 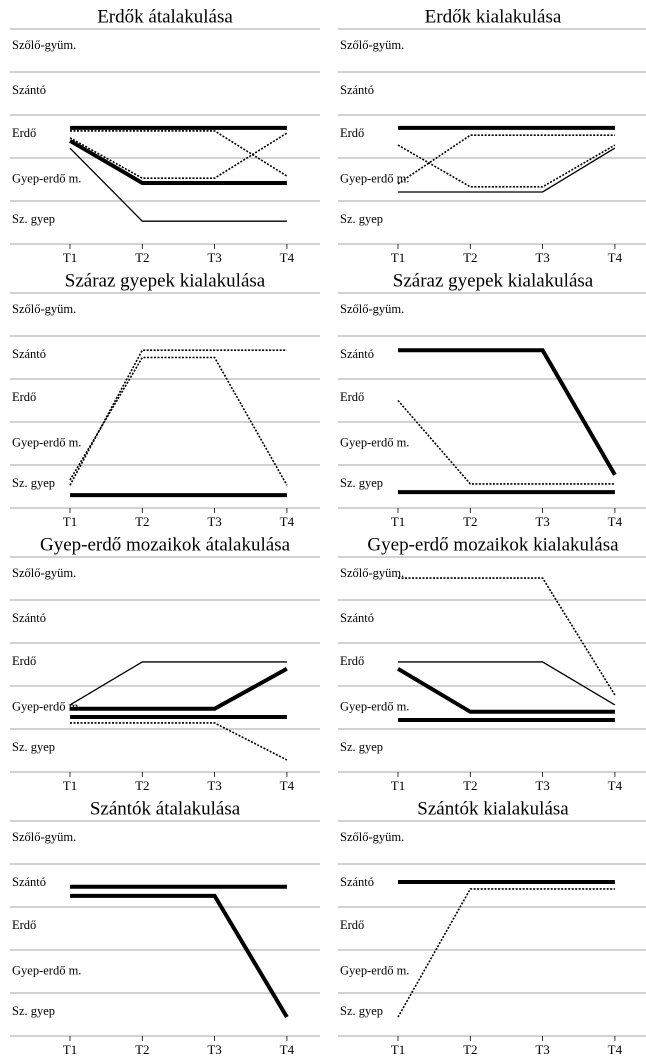 What do you see at coordinates (165, 808) in the screenshot?
I see `panel-title: Szántók átalakulása` at bounding box center [165, 808].